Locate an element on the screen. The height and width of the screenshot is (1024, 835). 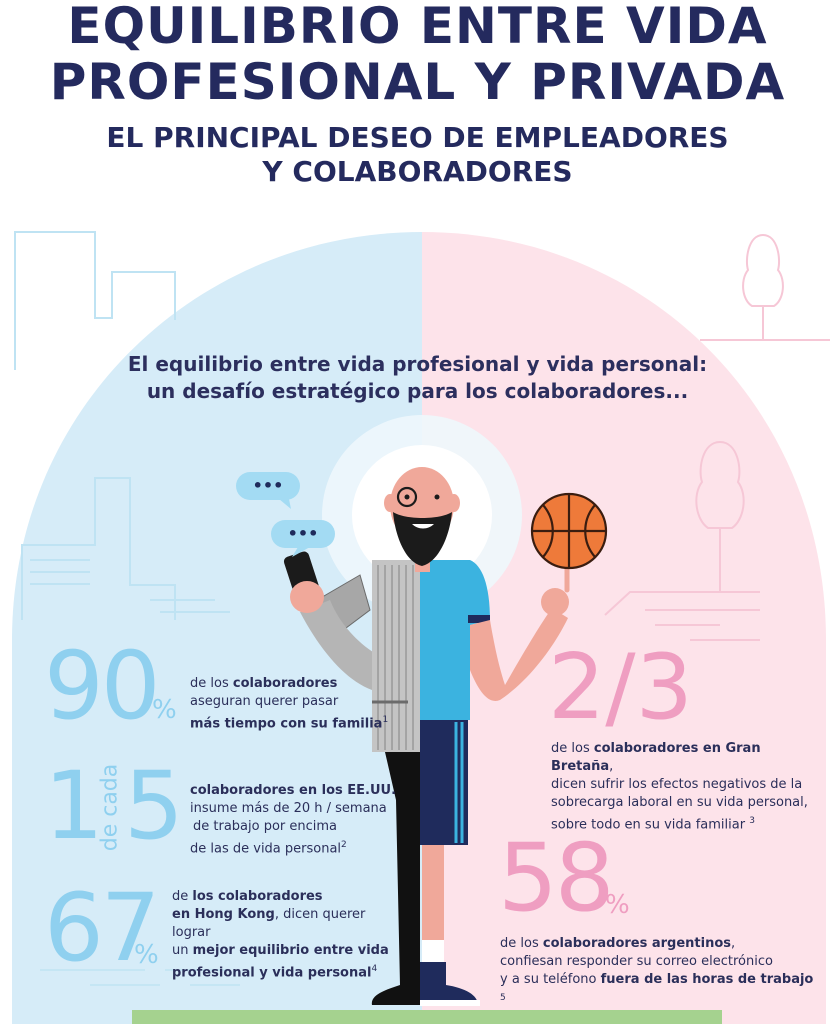
speech-bubble-upper is located at coordinates (268, 490).